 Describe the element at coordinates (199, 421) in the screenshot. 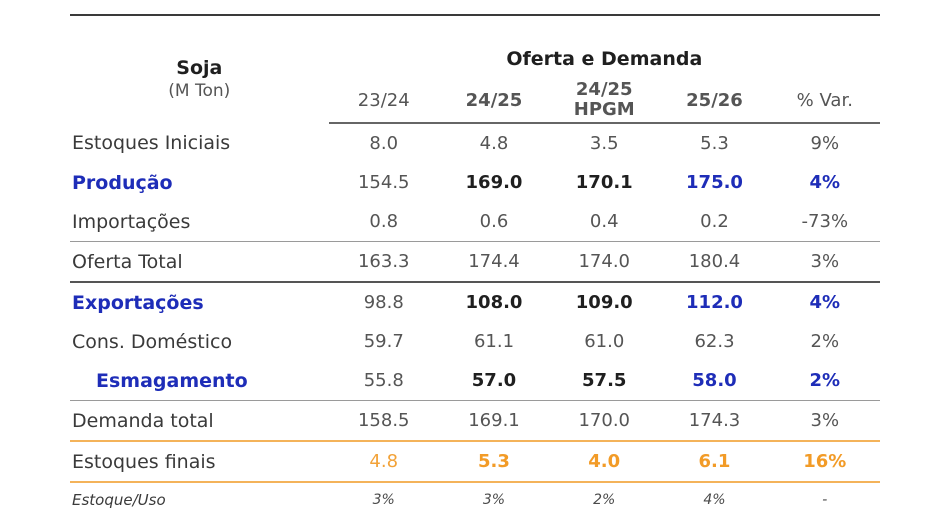

I see `row-label: Demanda total` at that location.